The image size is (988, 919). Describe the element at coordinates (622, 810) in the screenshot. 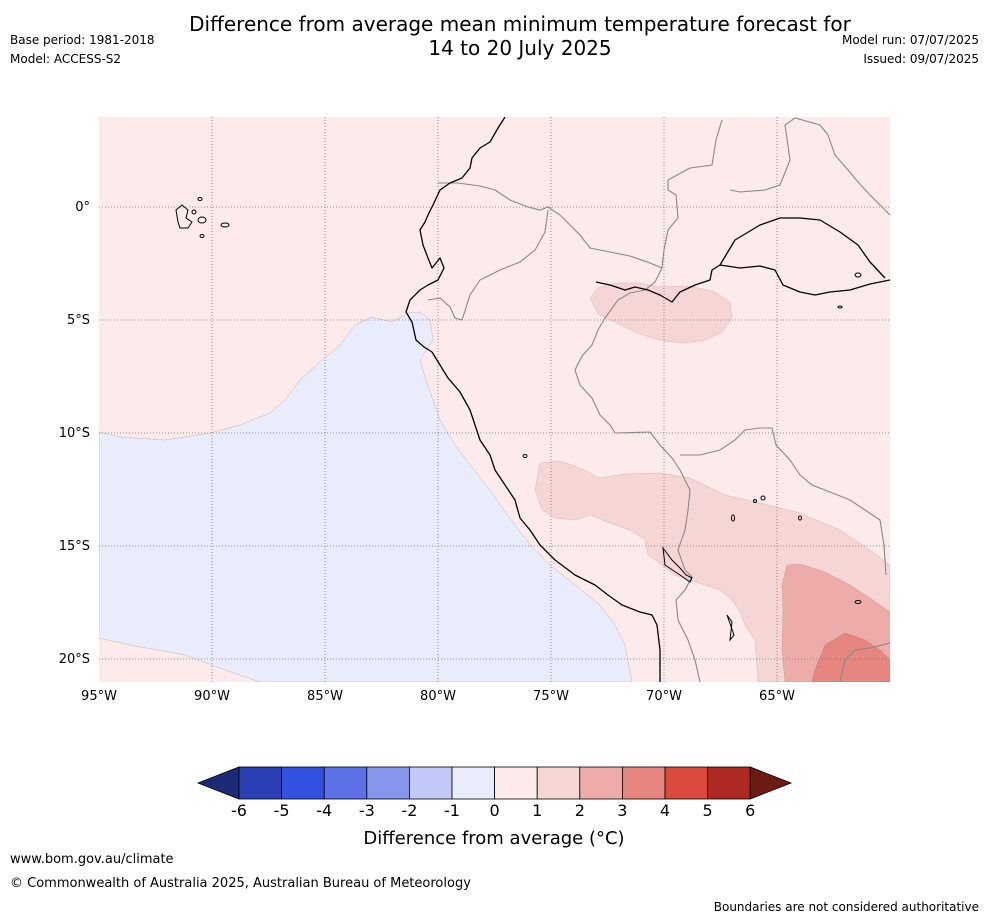

I see `colorbar-tick-label: 3` at that location.